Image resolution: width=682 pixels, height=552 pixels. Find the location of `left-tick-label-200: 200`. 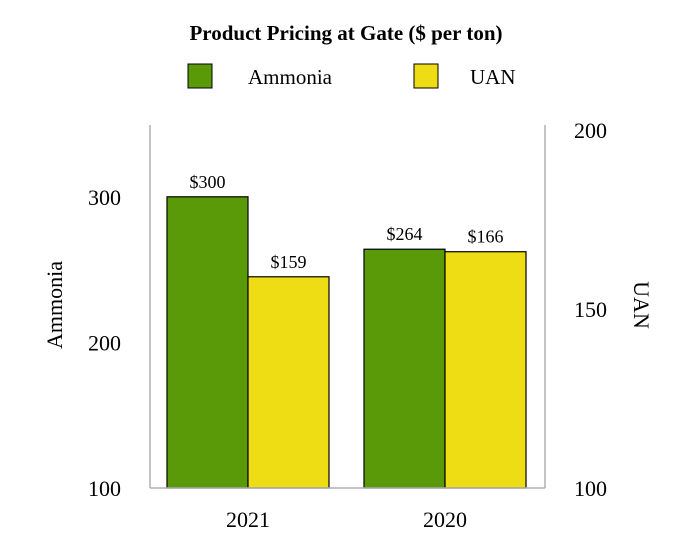

left-tick-label-200: 200 is located at coordinates (104, 342).